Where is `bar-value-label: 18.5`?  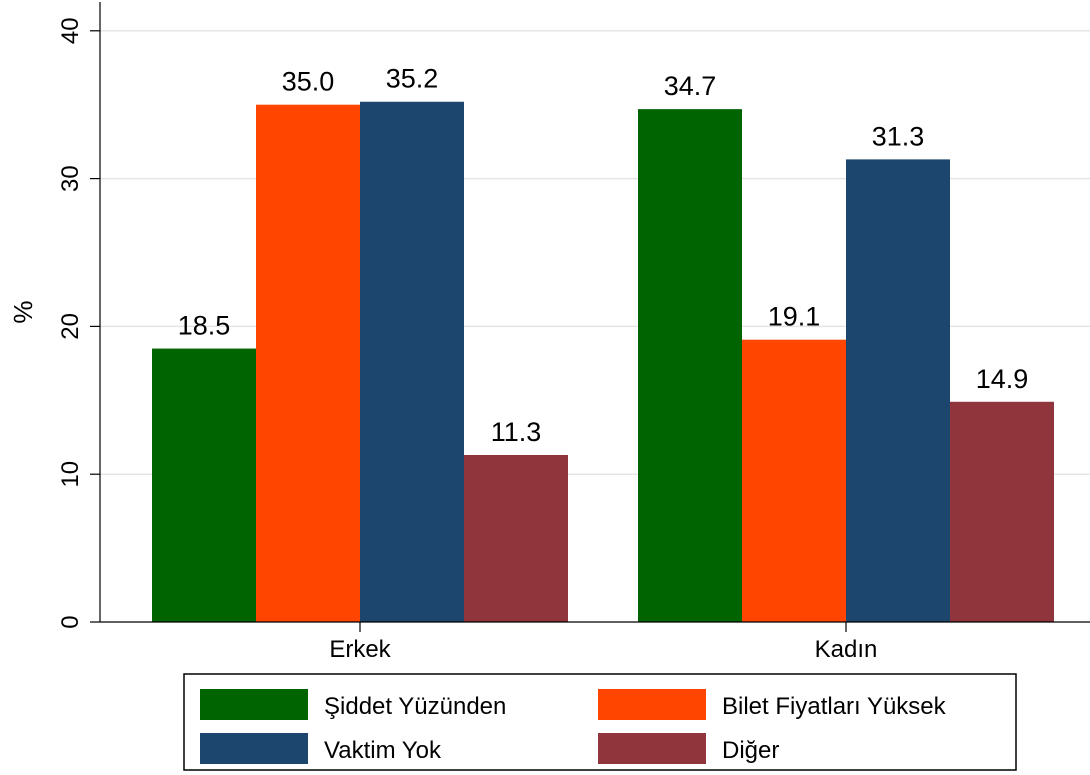
bar-value-label: 18.5 is located at coordinates (204, 326).